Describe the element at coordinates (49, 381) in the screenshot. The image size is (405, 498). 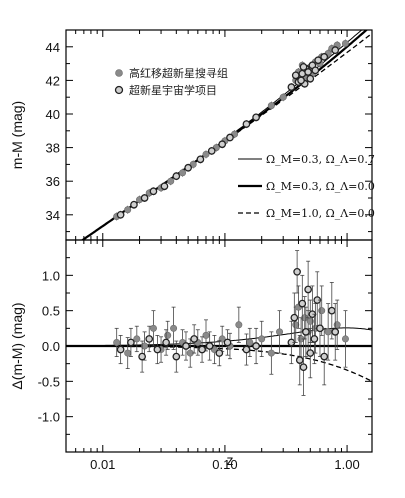
I see `bottom-y-tick-label: -0.5` at that location.